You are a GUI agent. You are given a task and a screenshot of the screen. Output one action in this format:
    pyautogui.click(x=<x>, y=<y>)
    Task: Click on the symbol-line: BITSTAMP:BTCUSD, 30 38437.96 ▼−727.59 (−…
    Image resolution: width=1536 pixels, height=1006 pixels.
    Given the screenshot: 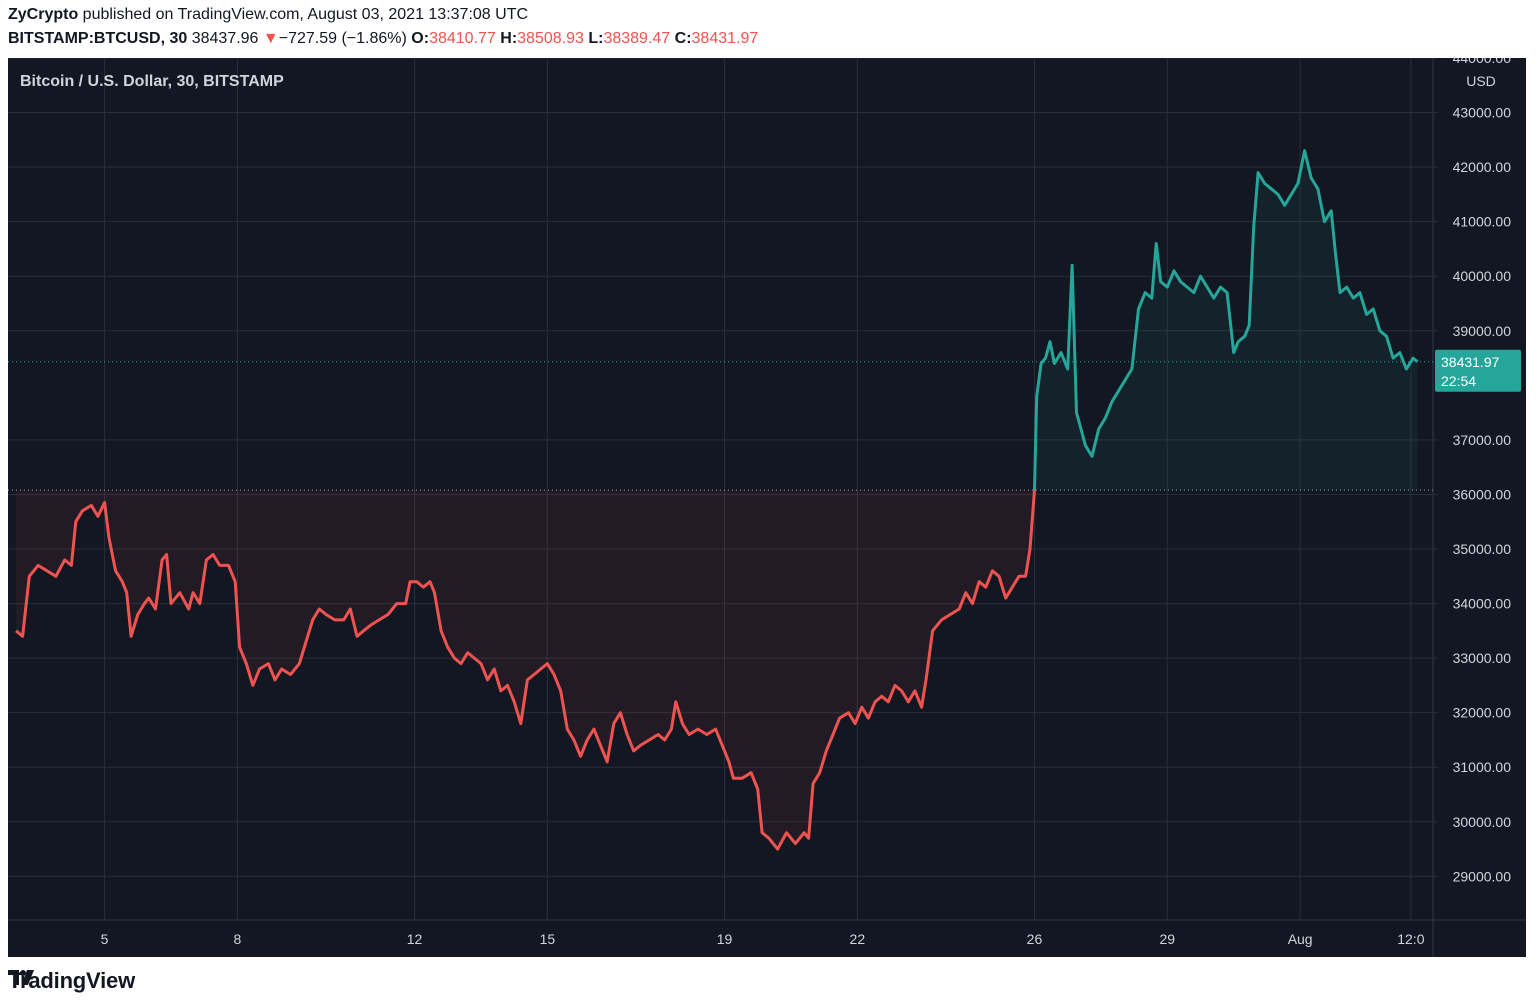 What is the action you would take?
    pyautogui.click(x=383, y=39)
    